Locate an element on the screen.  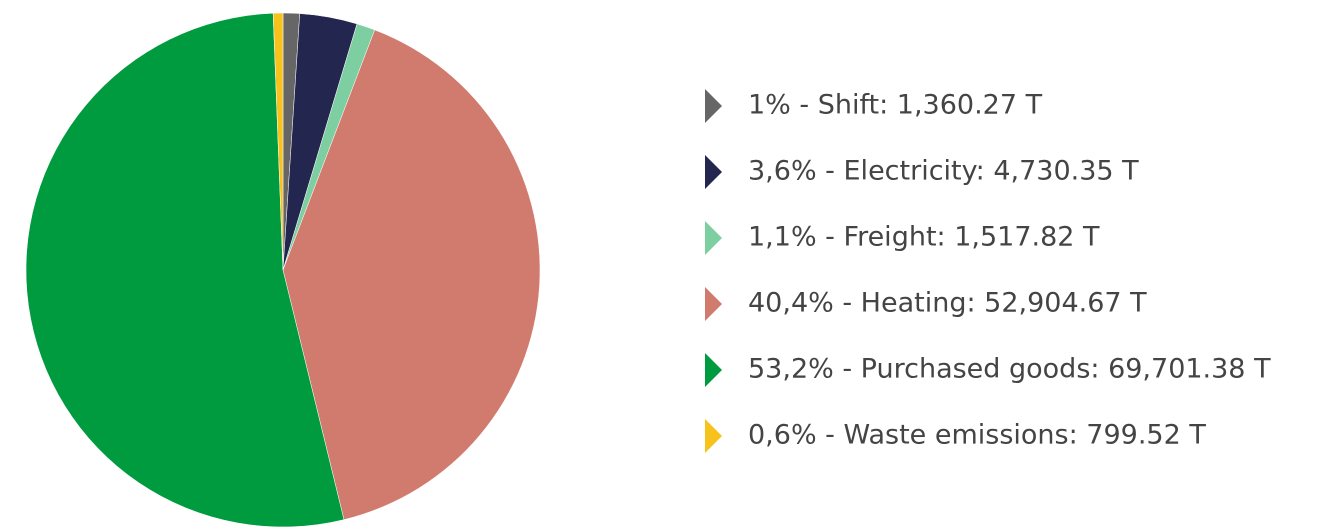
legend-label: 0,6% - Waste emissions: 799.52 T is located at coordinates (977, 435).